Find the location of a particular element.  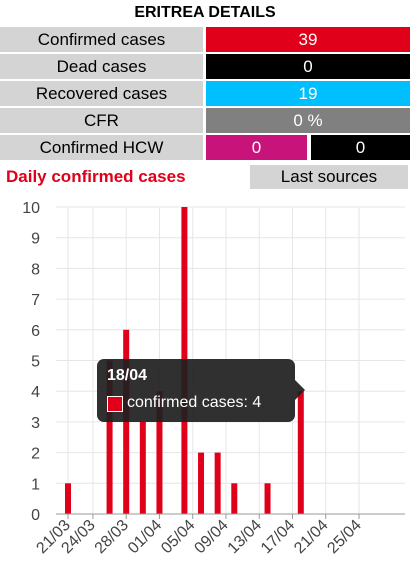

y-tick-label: 10 is located at coordinates (31, 208).